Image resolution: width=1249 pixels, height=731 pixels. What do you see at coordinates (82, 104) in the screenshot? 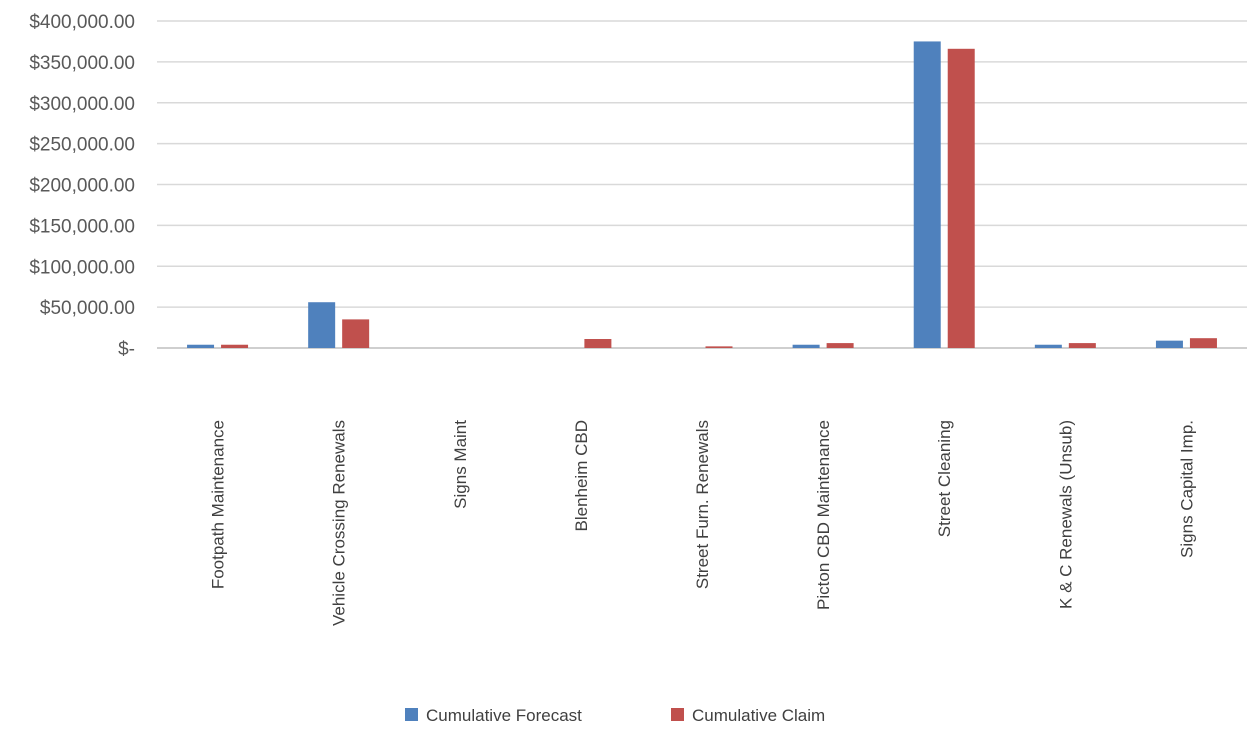
I see `y-tick-label: $300,000.00` at bounding box center [82, 104].